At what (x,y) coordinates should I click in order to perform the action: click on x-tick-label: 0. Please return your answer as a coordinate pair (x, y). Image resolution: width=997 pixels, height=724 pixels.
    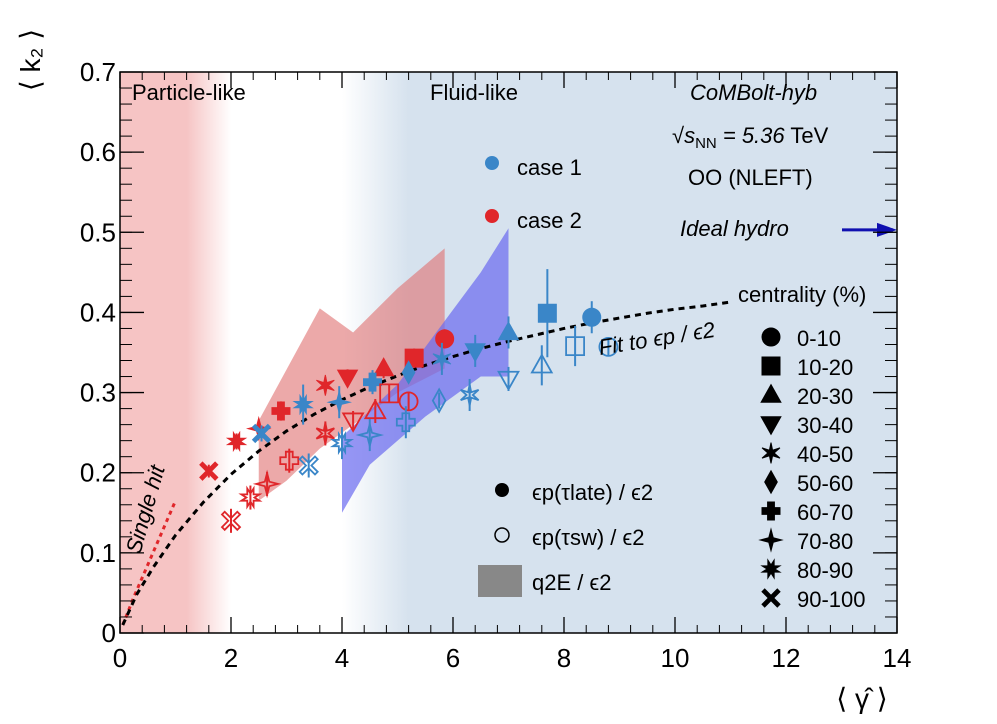
    Looking at the image, I should click on (120, 658).